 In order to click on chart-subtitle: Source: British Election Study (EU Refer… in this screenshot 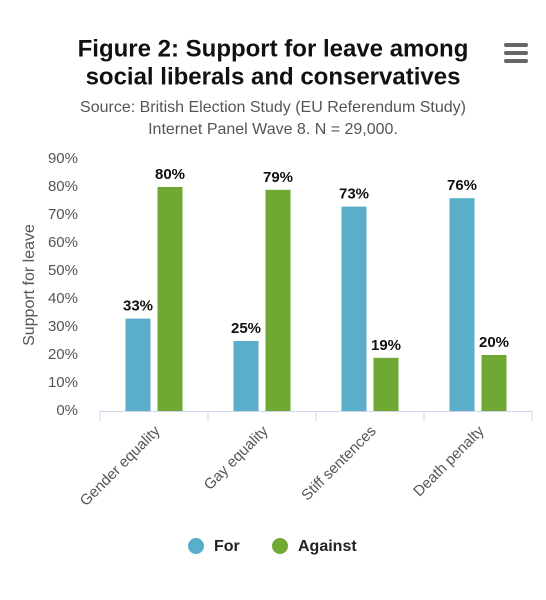, I will do `click(273, 107)`.